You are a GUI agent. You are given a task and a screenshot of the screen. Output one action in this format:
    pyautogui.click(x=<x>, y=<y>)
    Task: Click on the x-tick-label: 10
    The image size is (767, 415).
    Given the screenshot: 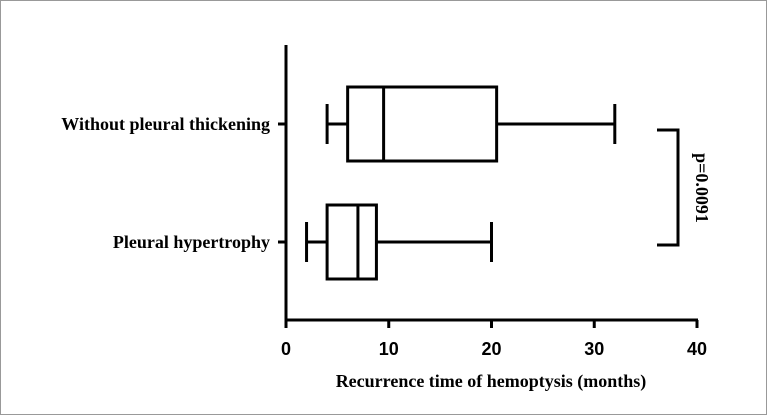 What is the action you would take?
    pyautogui.click(x=389, y=349)
    